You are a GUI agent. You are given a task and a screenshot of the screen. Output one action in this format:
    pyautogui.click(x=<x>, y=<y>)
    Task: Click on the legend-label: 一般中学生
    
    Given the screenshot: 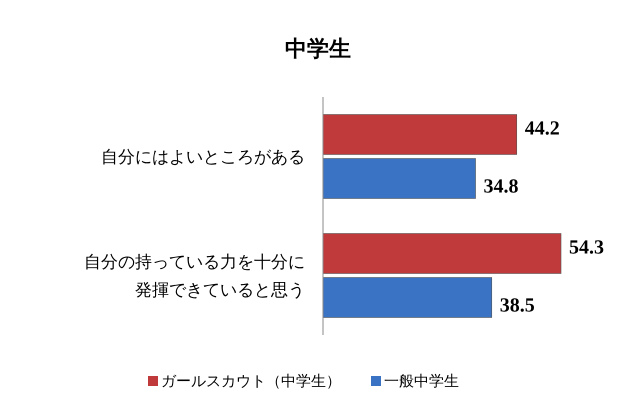 What is the action you would take?
    pyautogui.click(x=421, y=381)
    